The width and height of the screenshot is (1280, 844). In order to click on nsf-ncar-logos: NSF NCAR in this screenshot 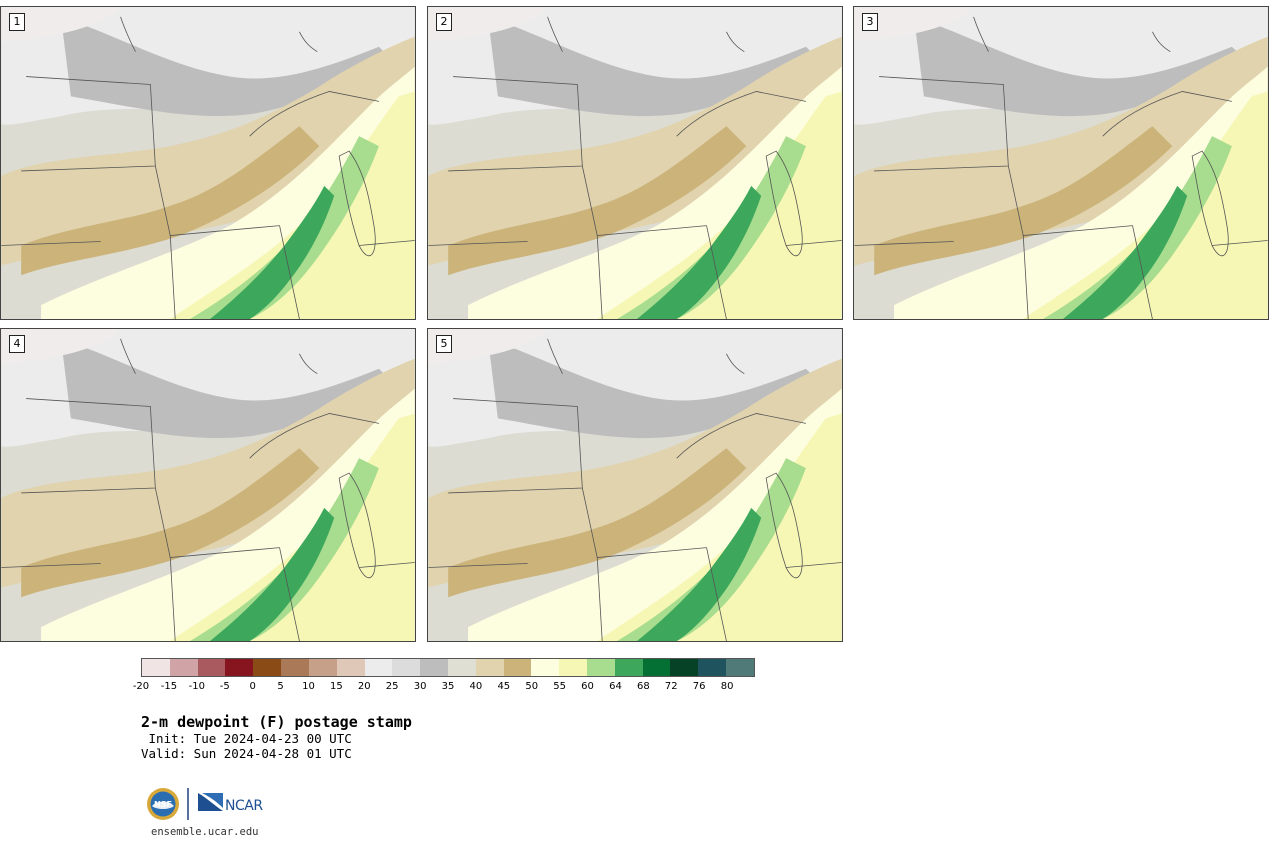, I will do `click(205, 804)`.